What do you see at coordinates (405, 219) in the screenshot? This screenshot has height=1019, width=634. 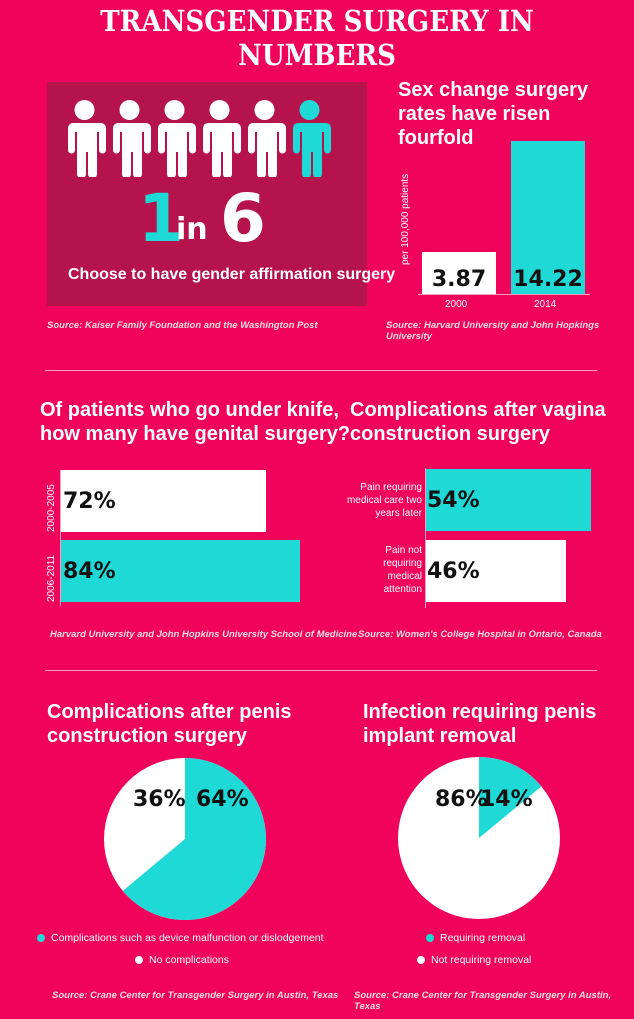 I see `chart1-ylabel: per 100,000 patients` at bounding box center [405, 219].